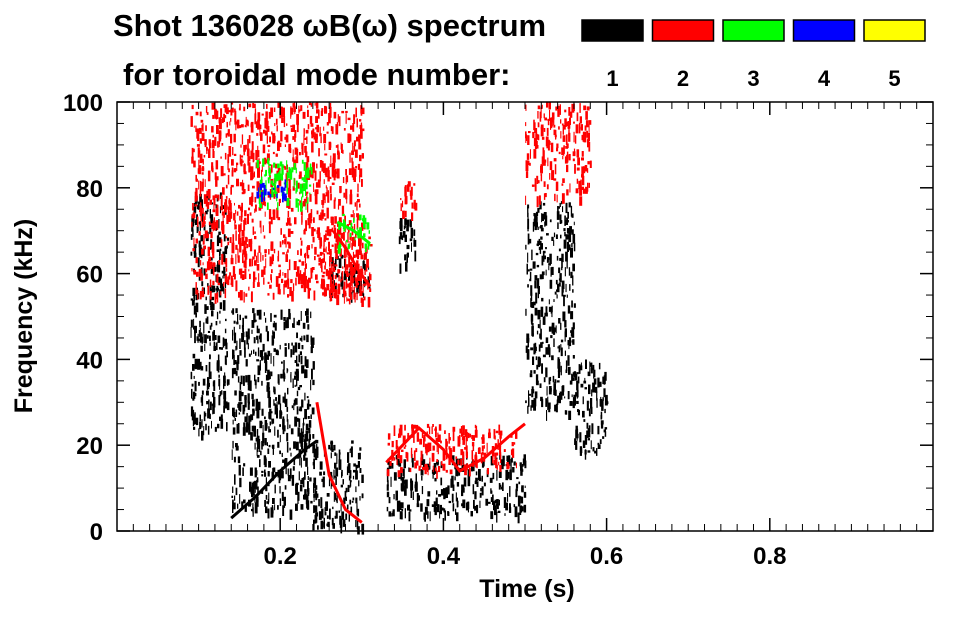  Describe the element at coordinates (824, 78) in the screenshot. I see `legend-label-4: 4` at that location.